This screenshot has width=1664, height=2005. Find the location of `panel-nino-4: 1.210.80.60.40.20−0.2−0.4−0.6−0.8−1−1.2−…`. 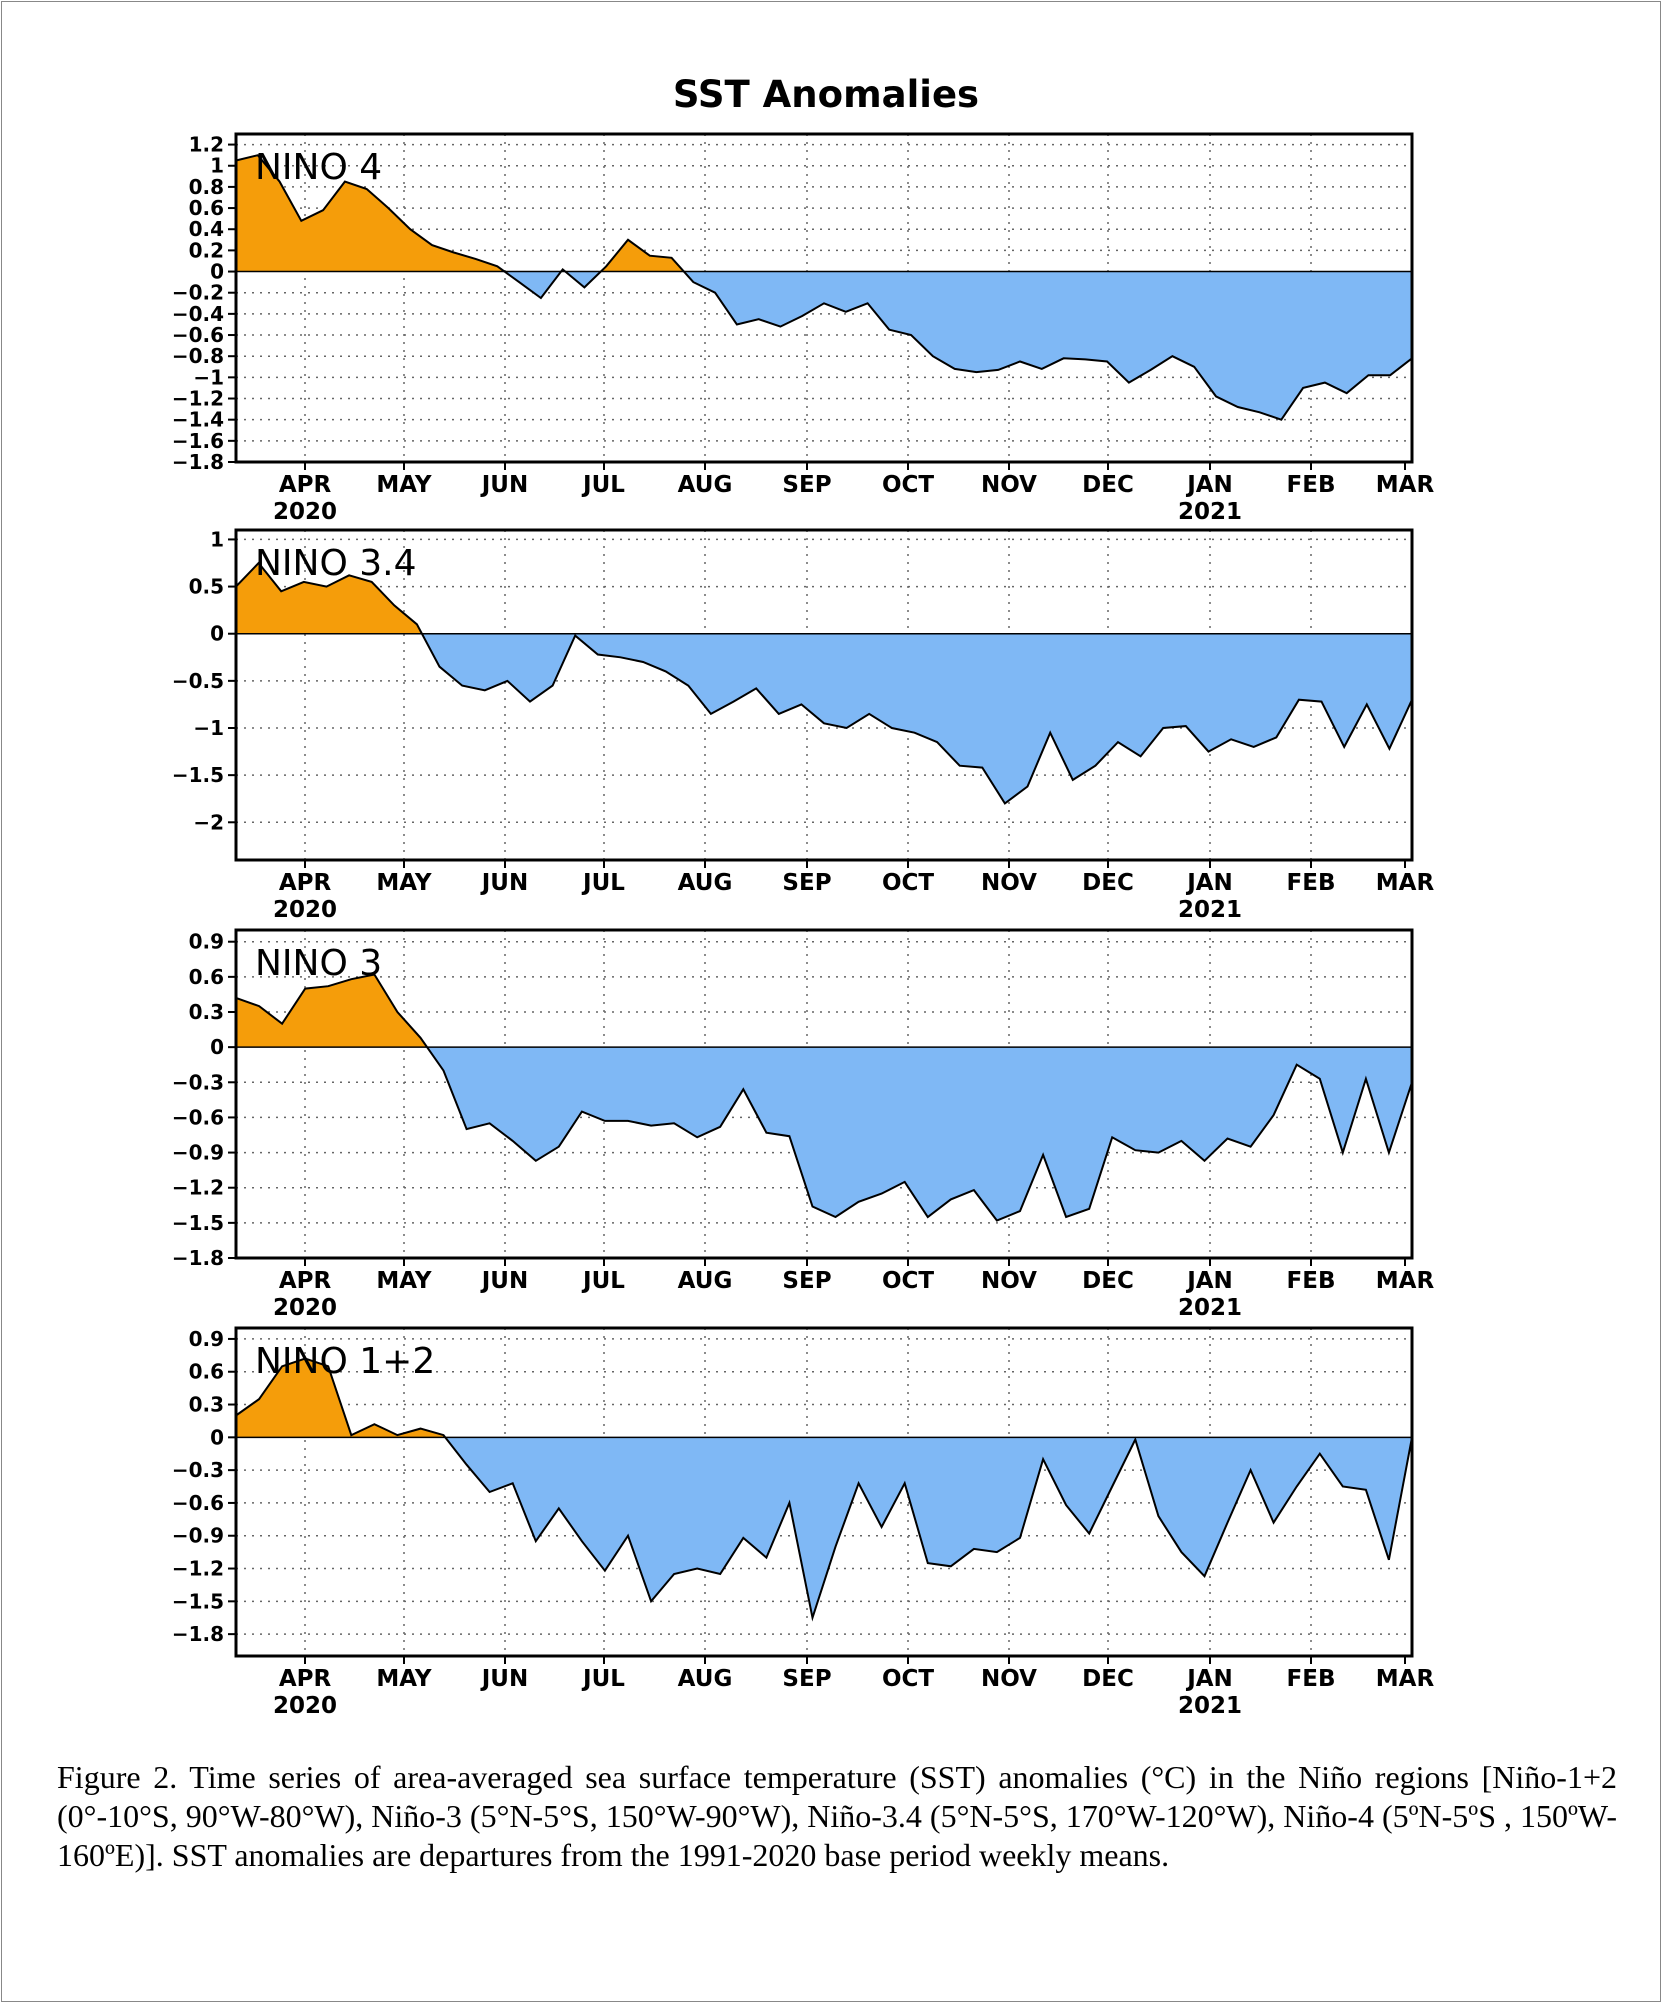

panel-nino-4: 1.210.80.60.40.20−0.2−0.4−0.6−0.8−1−1.2−… is located at coordinates (803, 328).